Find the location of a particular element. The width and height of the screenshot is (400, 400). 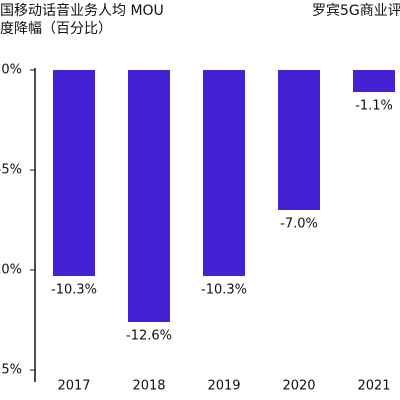

x-tick-label: 2020 is located at coordinates (298, 386).